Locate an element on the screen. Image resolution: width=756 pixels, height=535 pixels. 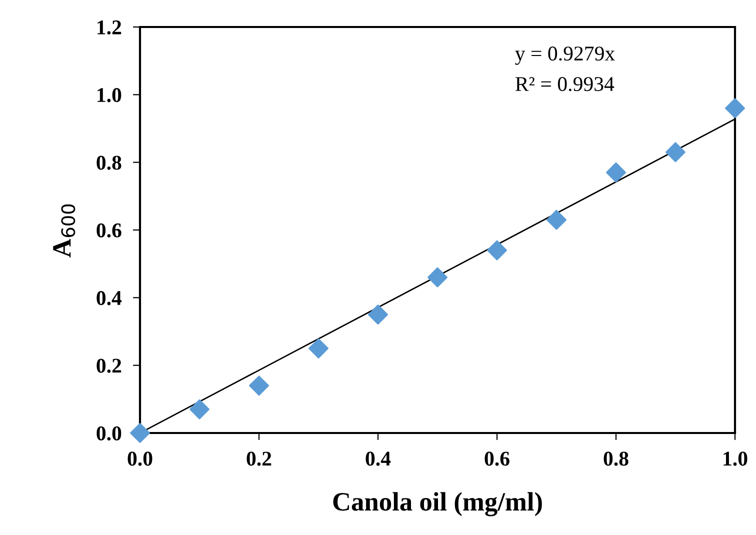
y-tick-label: 1.2 is located at coordinates (110, 27).